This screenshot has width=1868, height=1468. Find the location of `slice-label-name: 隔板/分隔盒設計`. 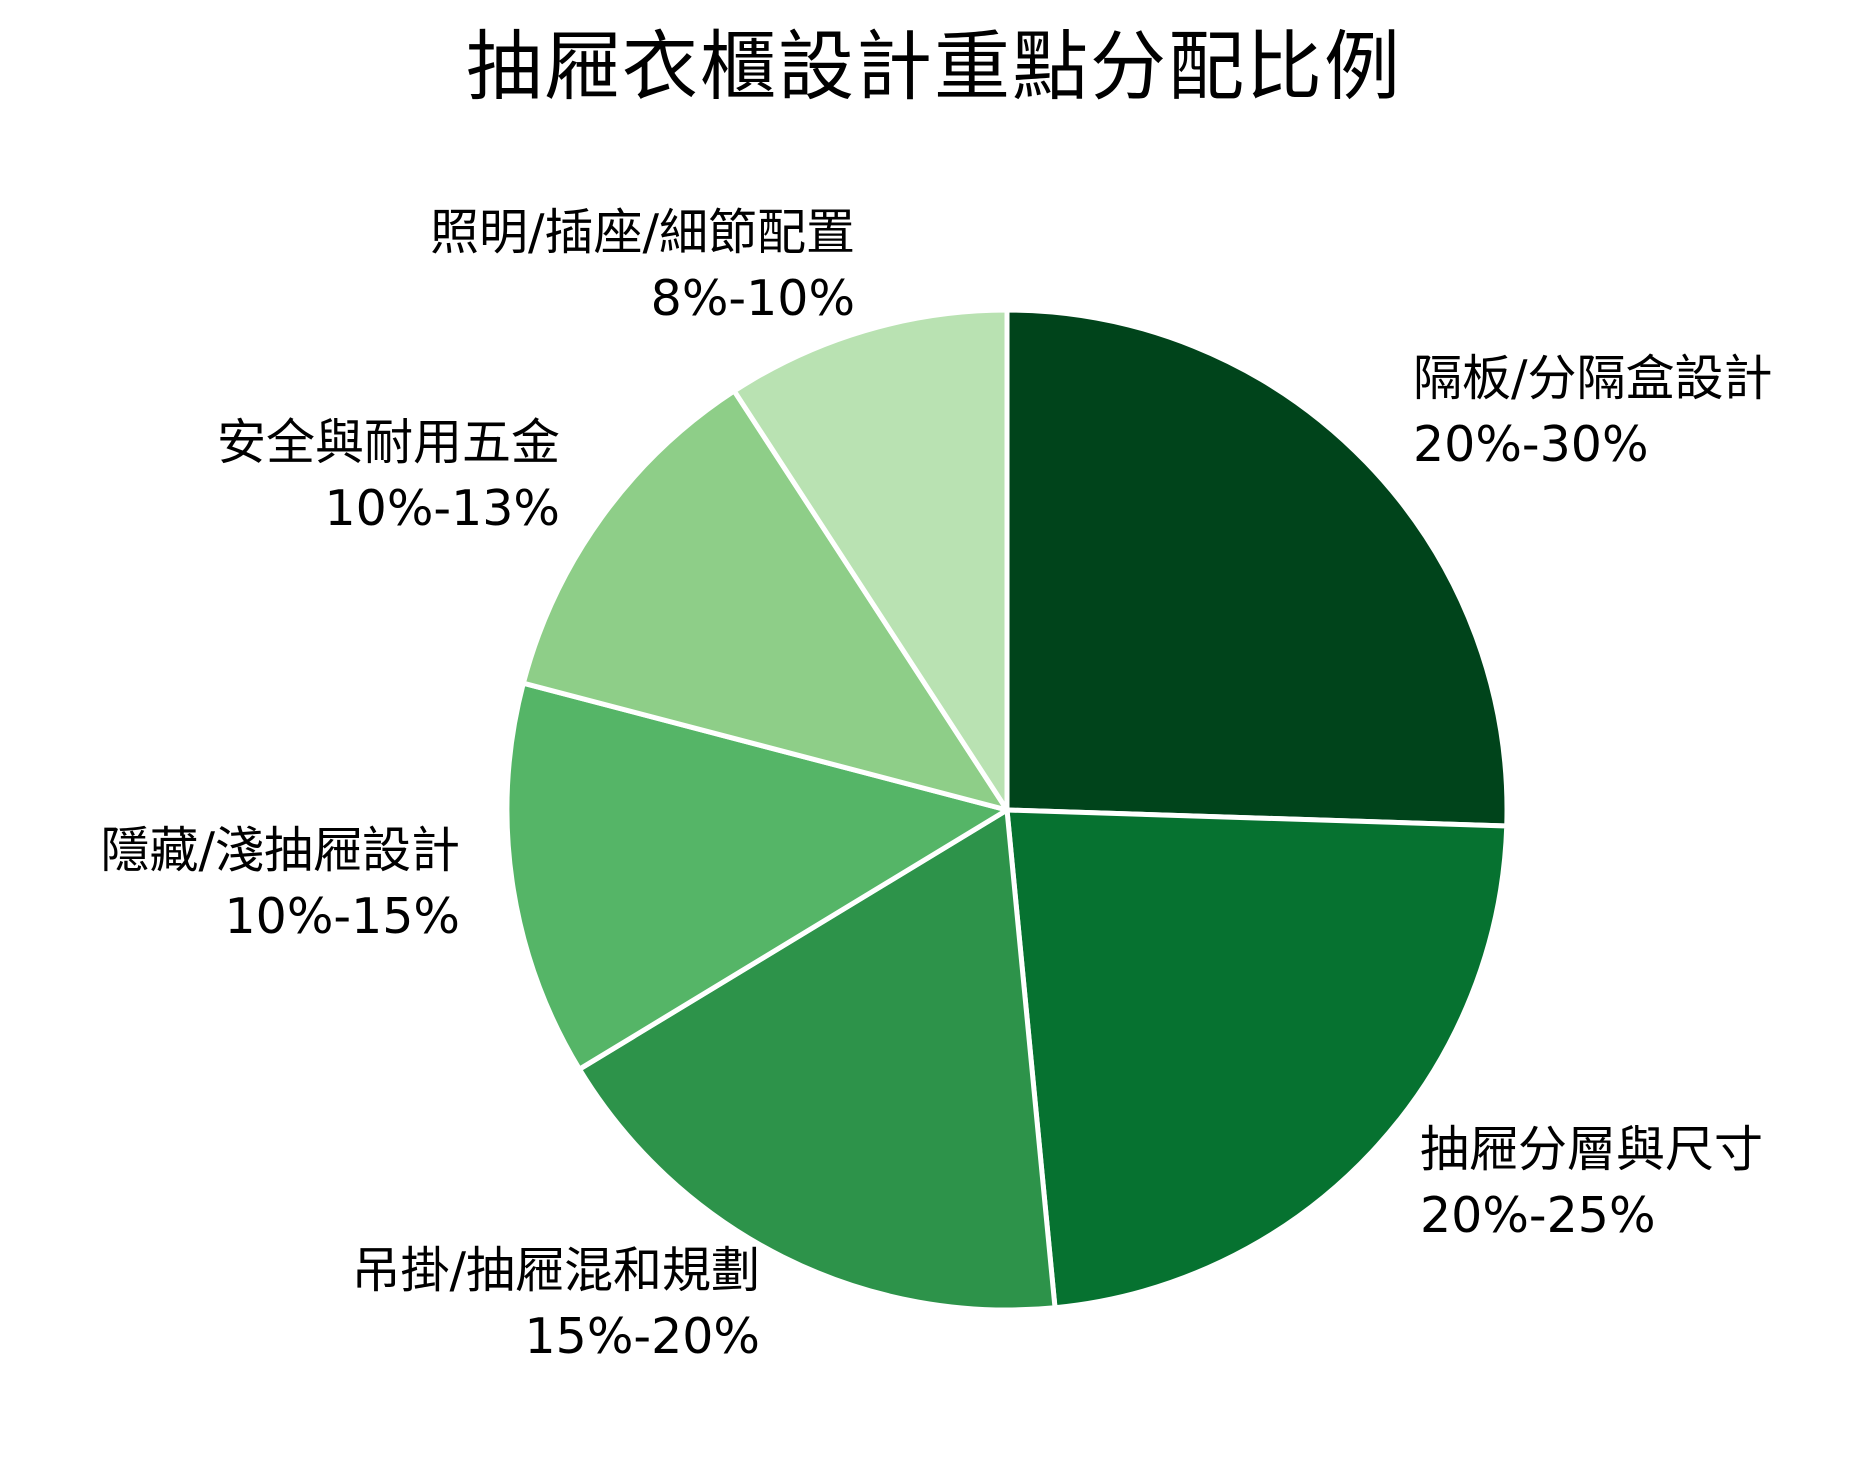

slice-label-name: 隔板/分隔盒設計 is located at coordinates (1593, 378).